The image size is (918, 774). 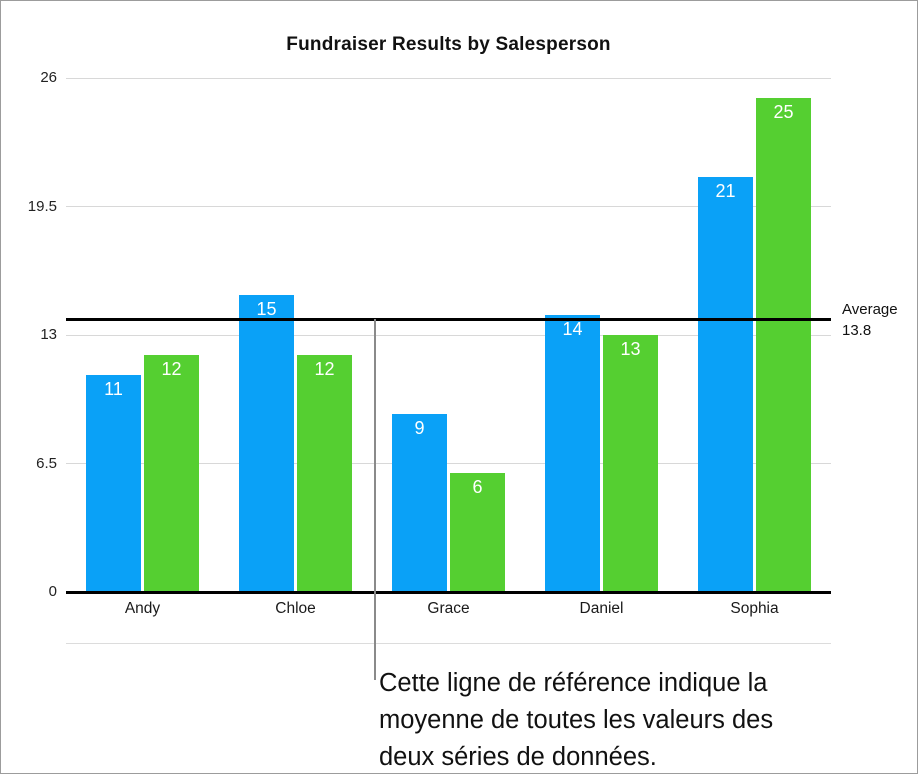 What do you see at coordinates (295, 608) in the screenshot?
I see `x-axis-category-label: Chloe` at bounding box center [295, 608].